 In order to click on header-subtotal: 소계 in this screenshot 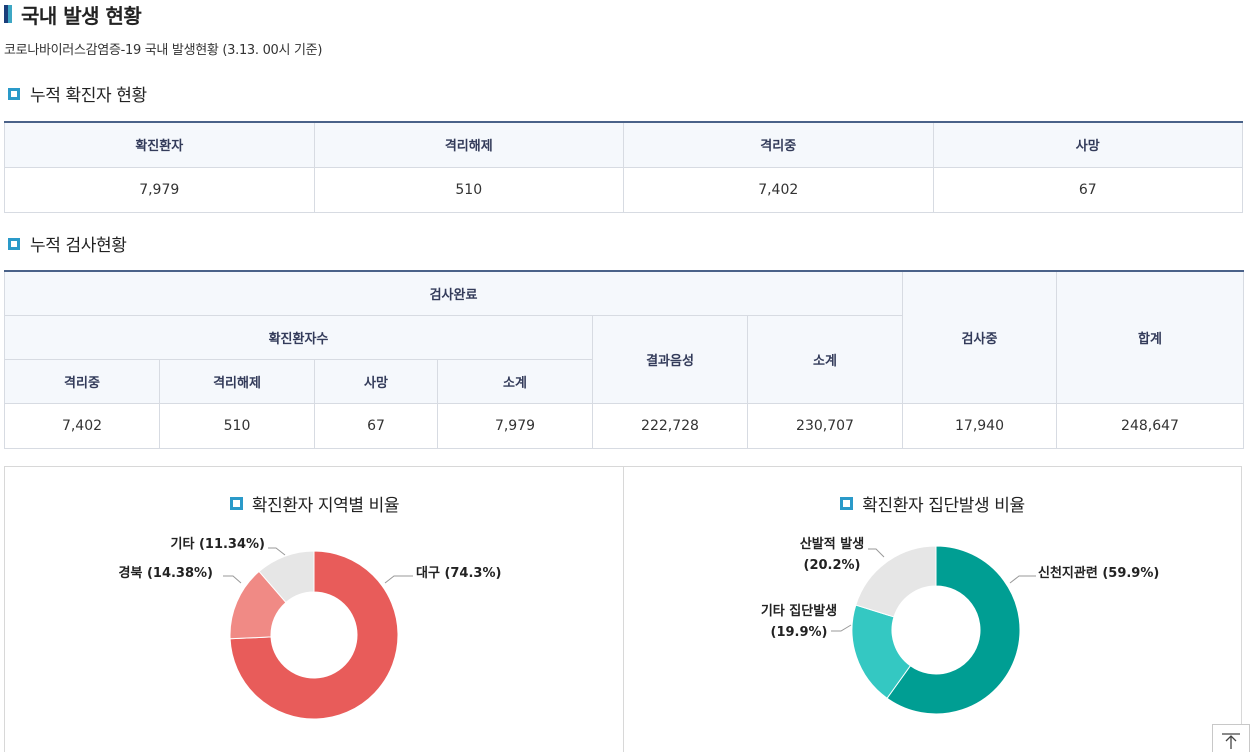, I will do `click(825, 359)`.